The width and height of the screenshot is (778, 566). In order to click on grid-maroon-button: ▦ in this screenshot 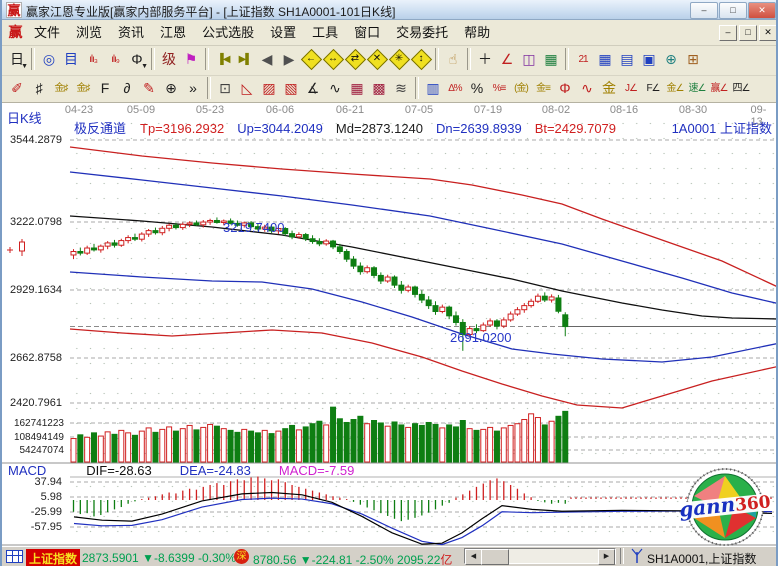, I will do `click(357, 88)`.